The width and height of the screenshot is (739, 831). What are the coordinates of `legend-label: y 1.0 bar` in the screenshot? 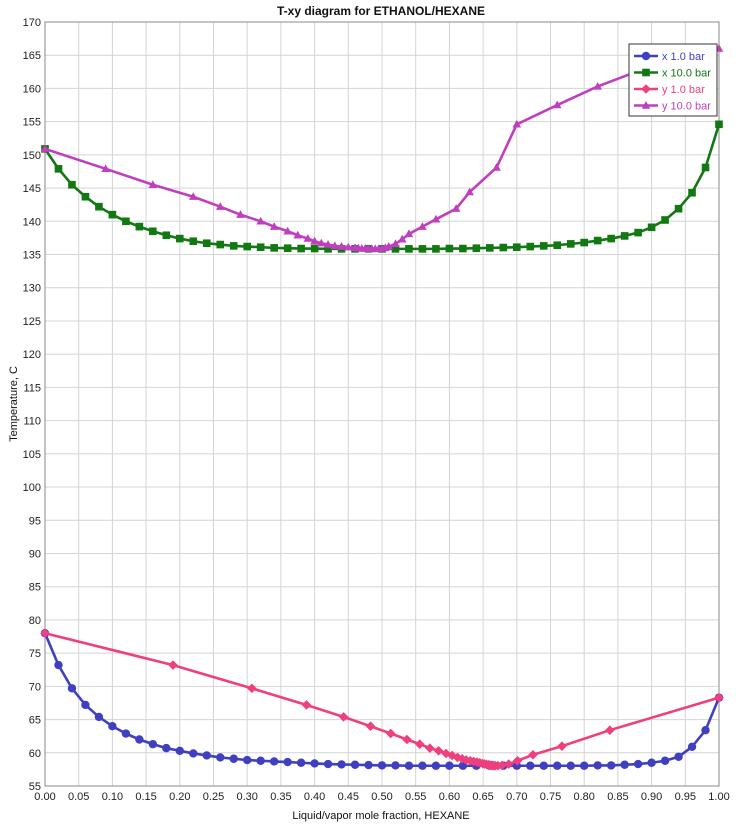 It's located at (683, 90).